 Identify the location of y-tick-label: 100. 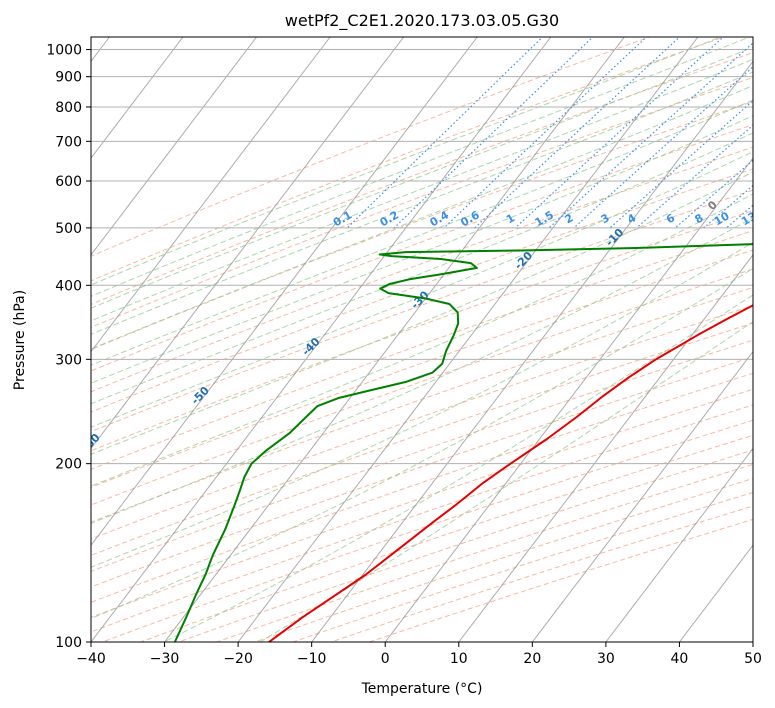
(68, 643).